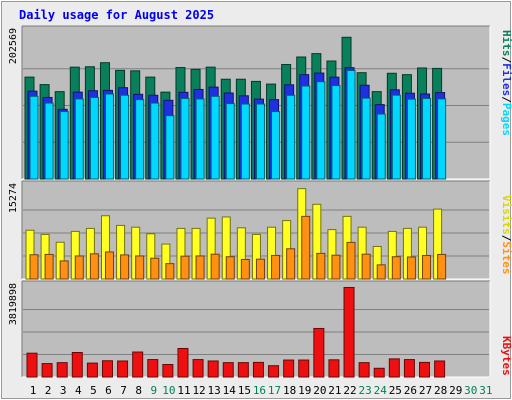 The image size is (512, 400). I want to click on legend-hits-files-pages-part-1: /, so click(506, 60).